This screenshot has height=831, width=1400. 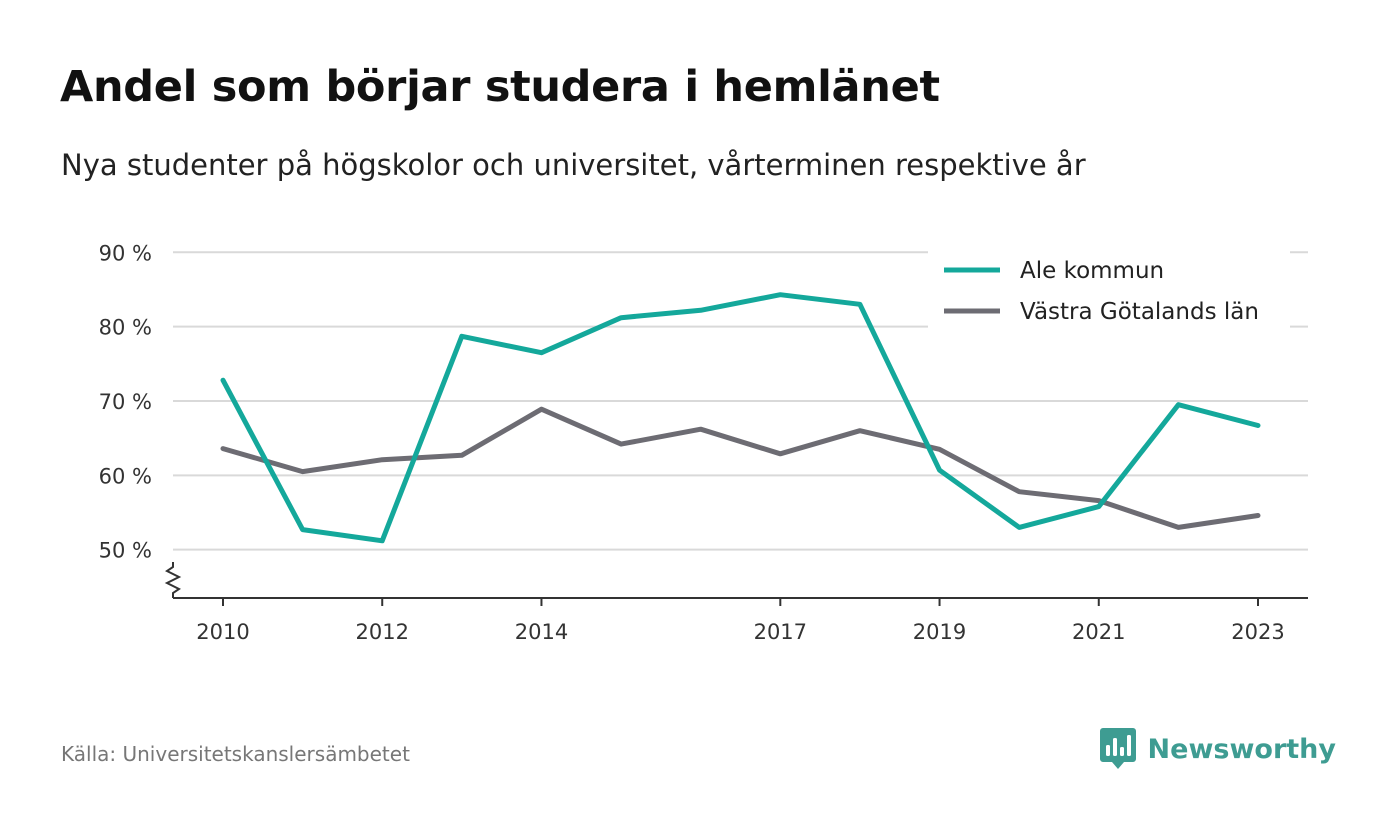 I want to click on brand-logo: Newsworthy, so click(x=1217, y=749).